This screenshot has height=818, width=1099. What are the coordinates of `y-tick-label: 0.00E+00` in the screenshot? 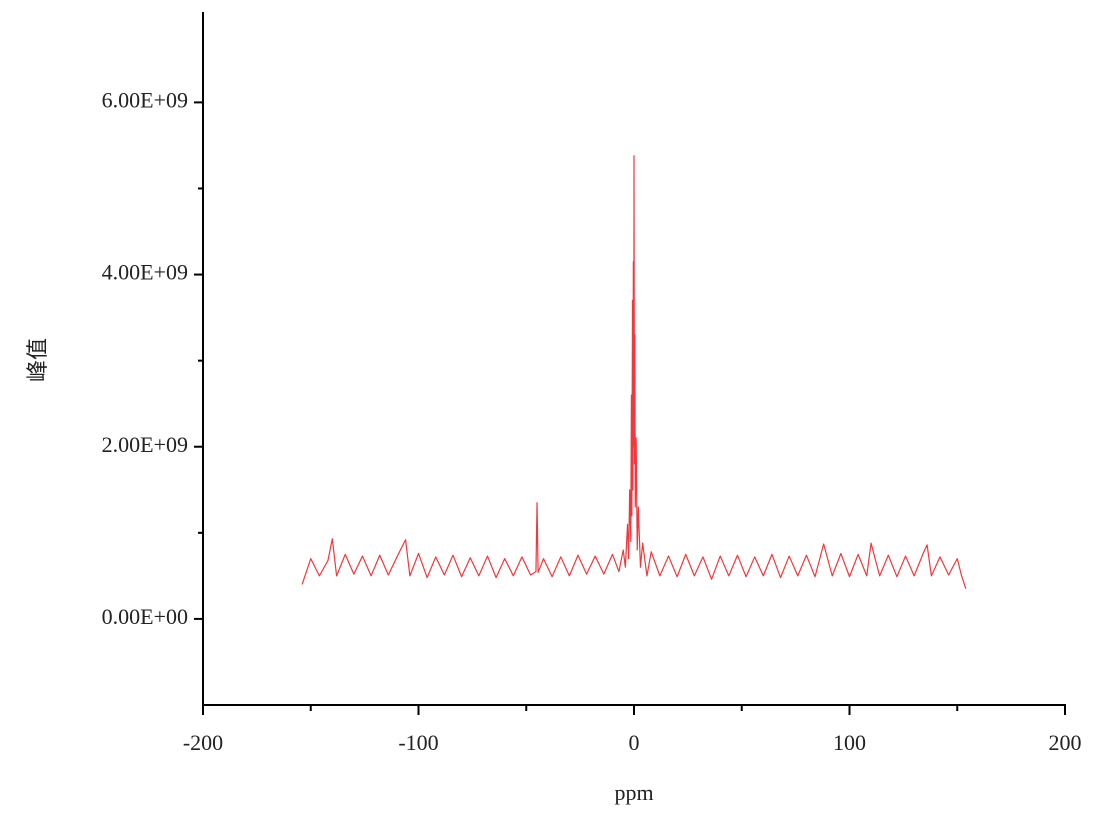 It's located at (145, 616).